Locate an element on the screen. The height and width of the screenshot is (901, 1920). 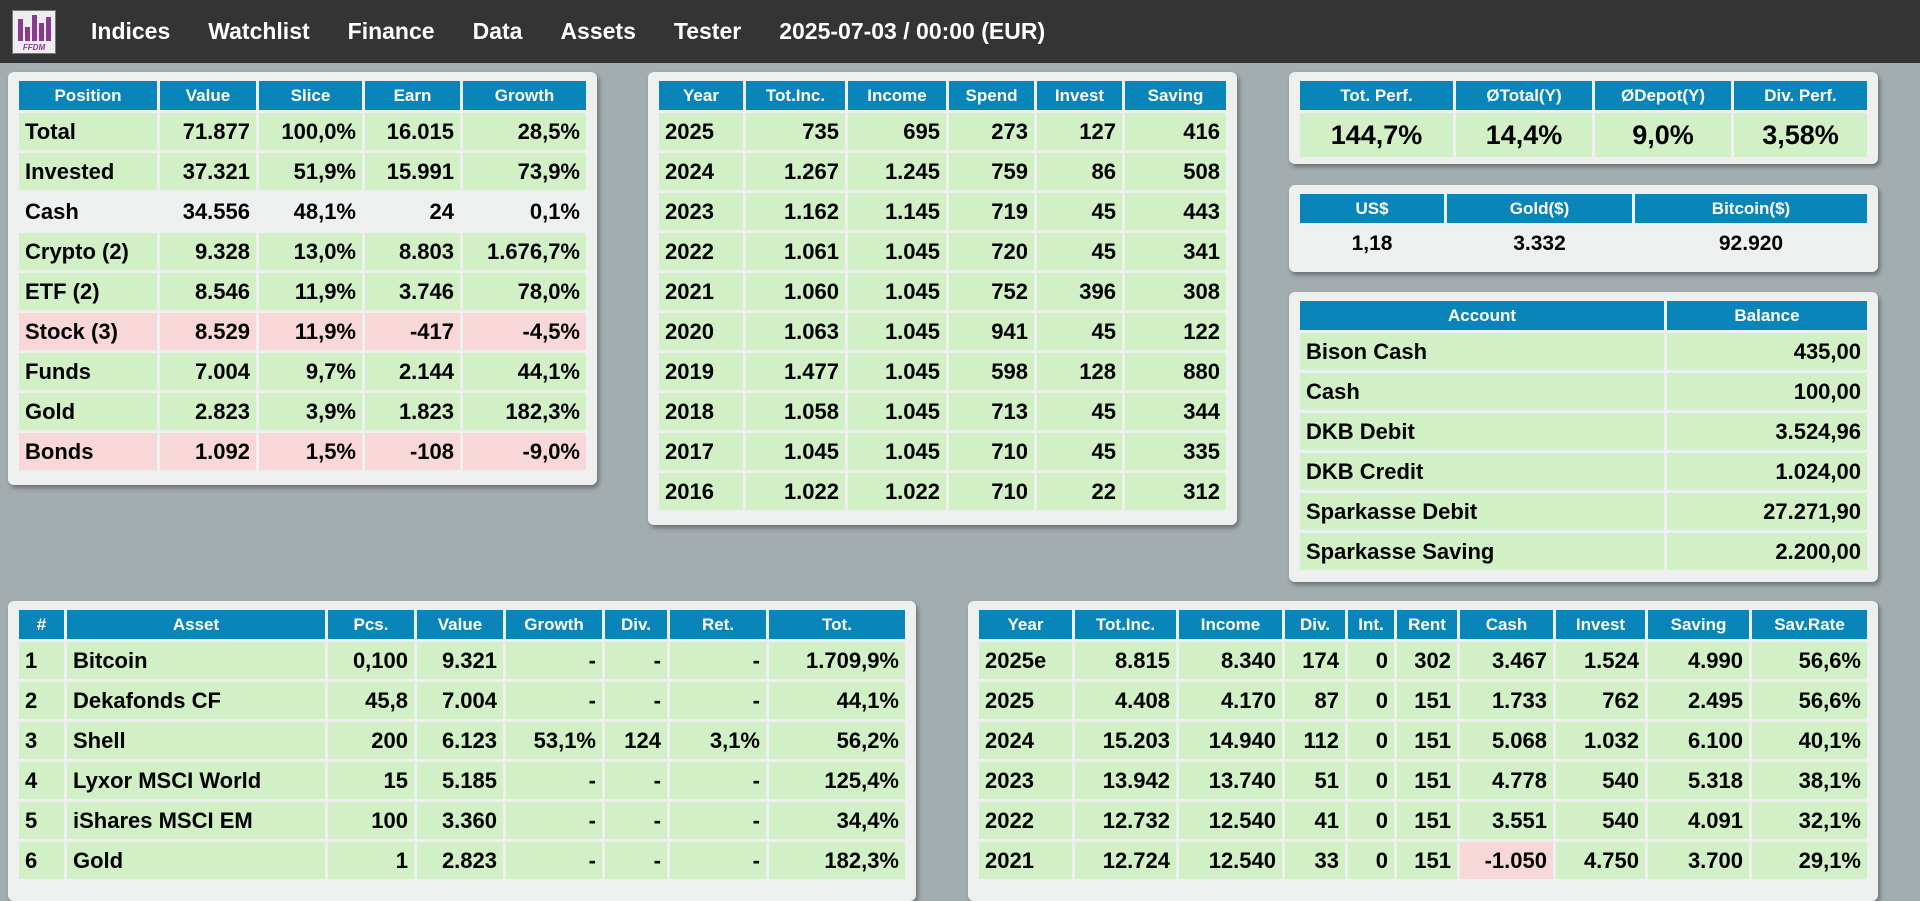
account-row: Sparkasse Debit 27.271,90 is located at coordinates (1583, 511).